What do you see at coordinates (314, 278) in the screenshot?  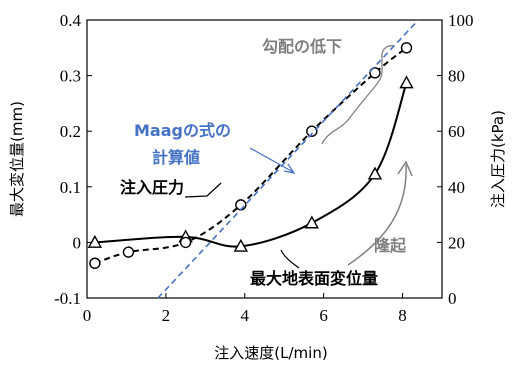 I see `displacement-label: 最大地表面変位量` at bounding box center [314, 278].